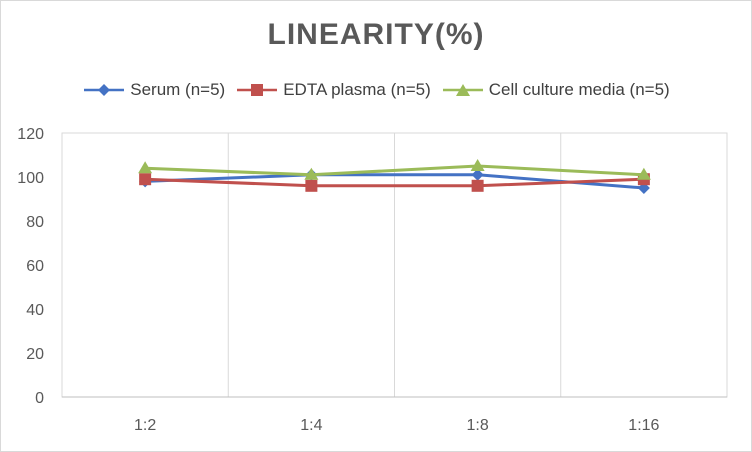 The image size is (752, 452). What do you see at coordinates (579, 89) in the screenshot?
I see `legend-label-cell-culture-media: Cell culture media (n=5)` at bounding box center [579, 89].